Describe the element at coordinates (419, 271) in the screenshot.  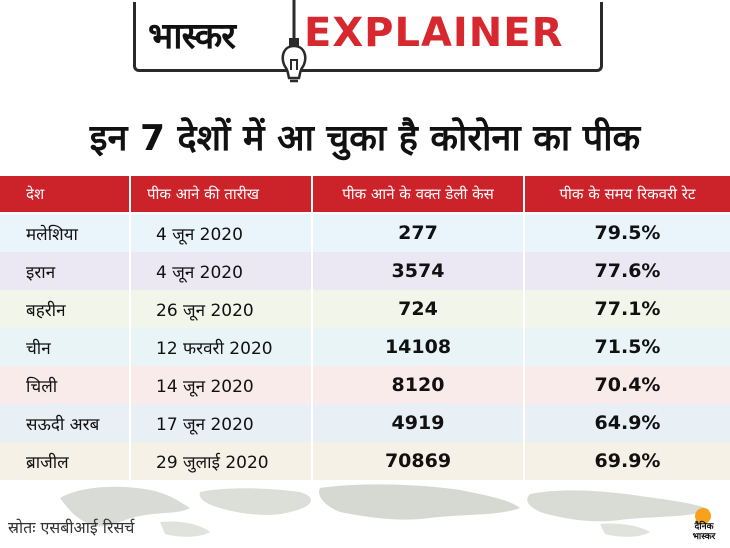
I see `cases-cell: 3574` at that location.